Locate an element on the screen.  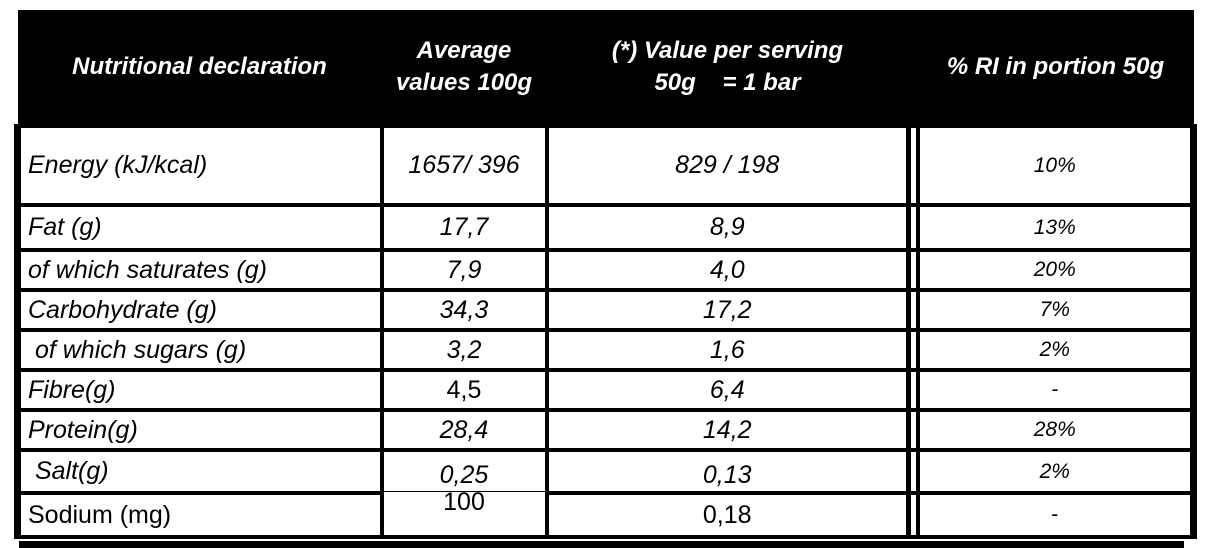
value-per-100g: 4,5 is located at coordinates (464, 390).